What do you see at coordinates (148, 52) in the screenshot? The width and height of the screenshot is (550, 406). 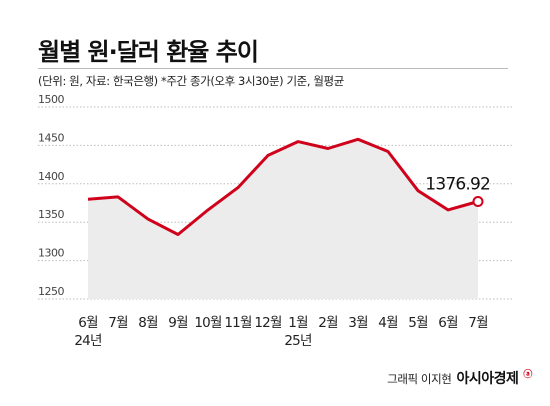 I see `chart-title: 월별 원·달러 환율 추이` at bounding box center [148, 52].